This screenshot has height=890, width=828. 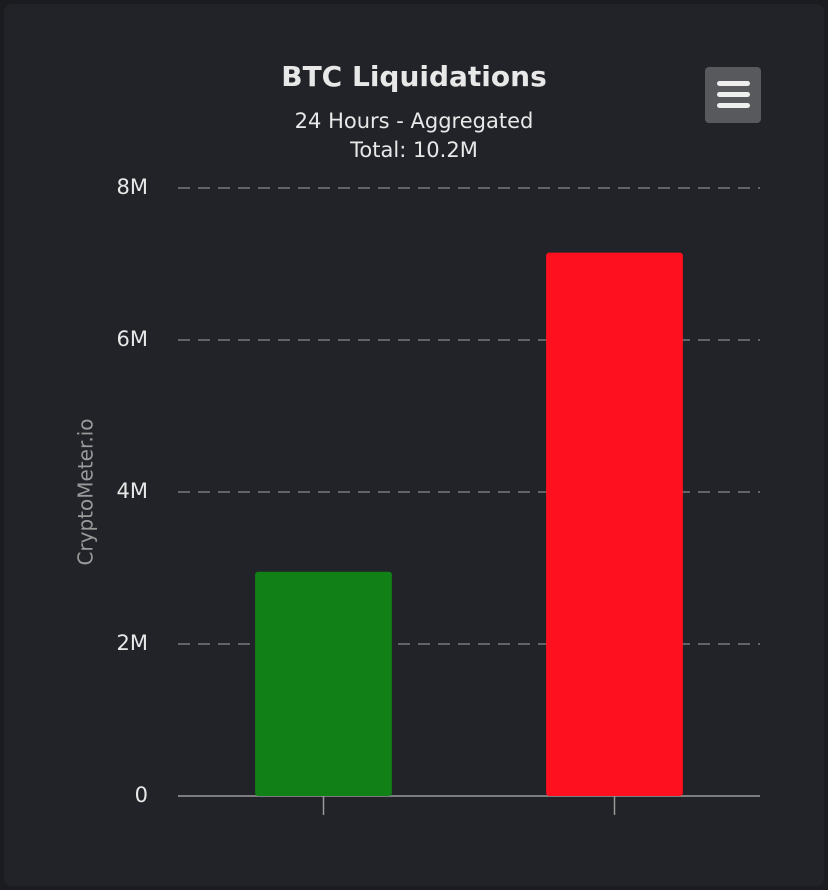 What do you see at coordinates (132, 187) in the screenshot?
I see `y-tick-label: 8M` at bounding box center [132, 187].